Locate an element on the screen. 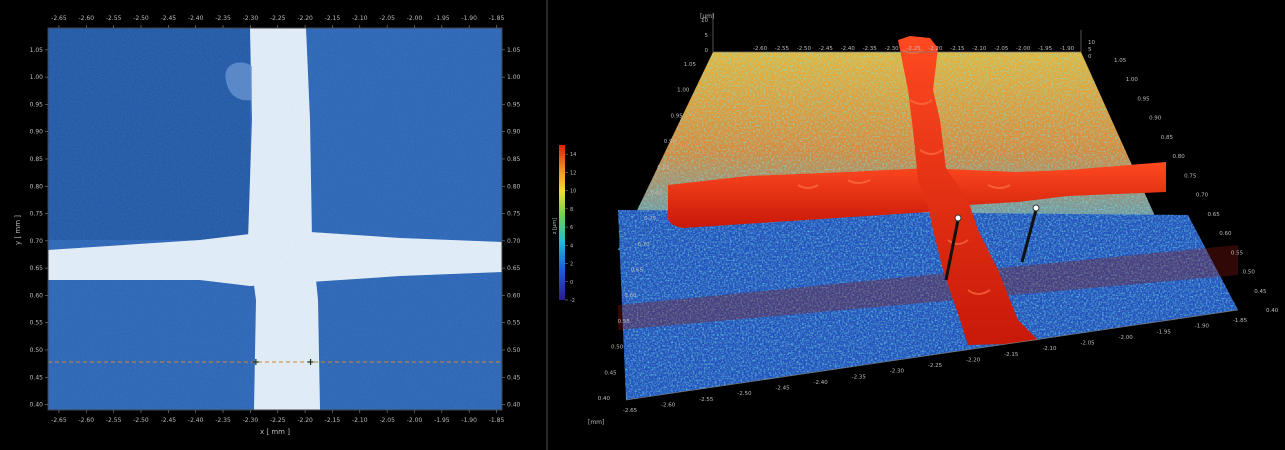  x-tick-label-bottom: -2.15 is located at coordinates (333, 420).